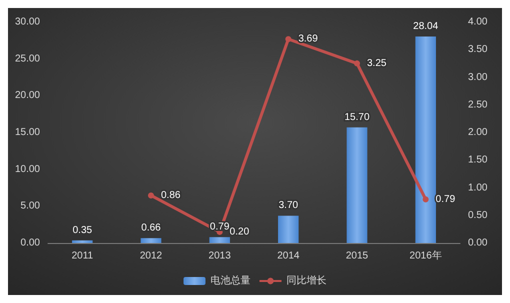 Image resolution: width=510 pixels, height=303 pixels. What do you see at coordinates (30, 206) in the screenshot?
I see `y-tick-label: 5.00` at bounding box center [30, 206].